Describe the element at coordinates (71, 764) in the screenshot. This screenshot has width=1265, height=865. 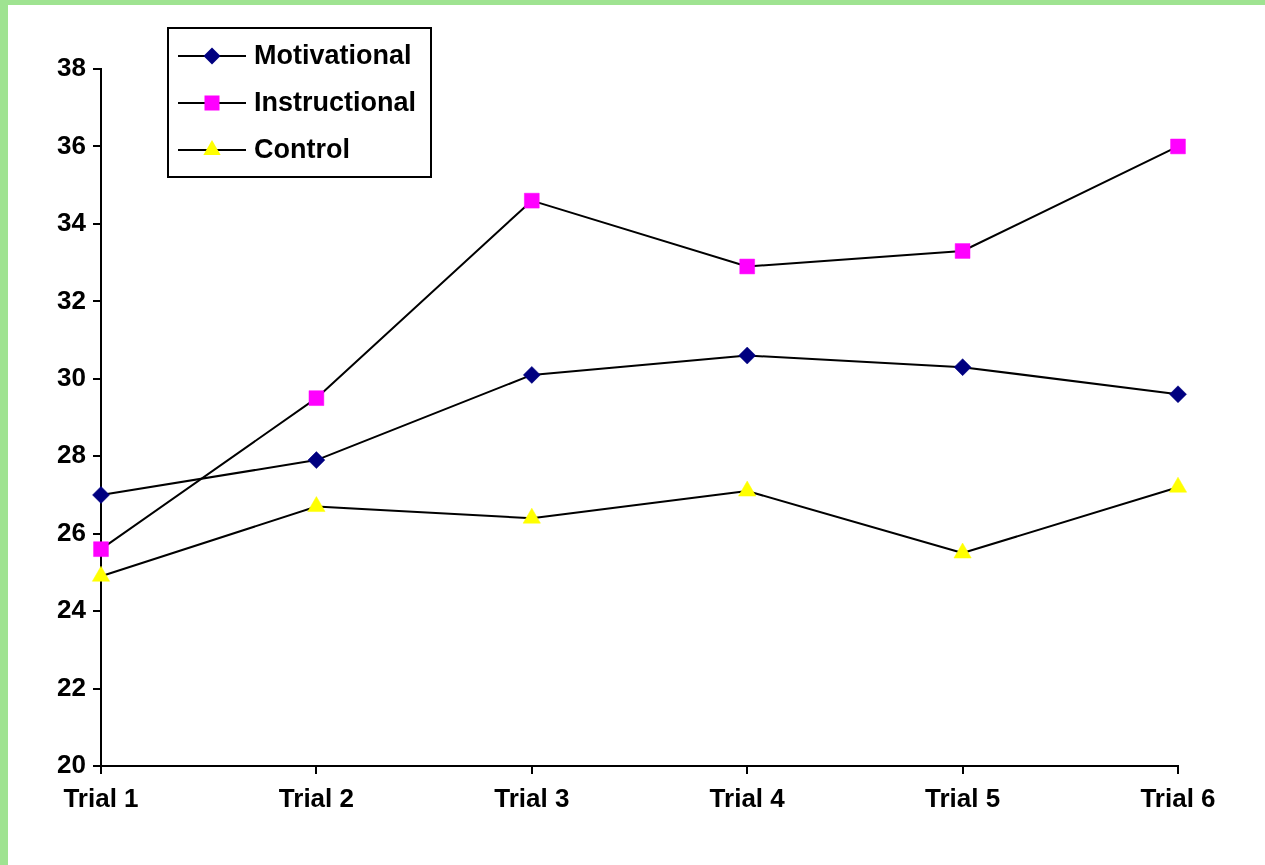
I see `y-tick-label: 20` at that location.